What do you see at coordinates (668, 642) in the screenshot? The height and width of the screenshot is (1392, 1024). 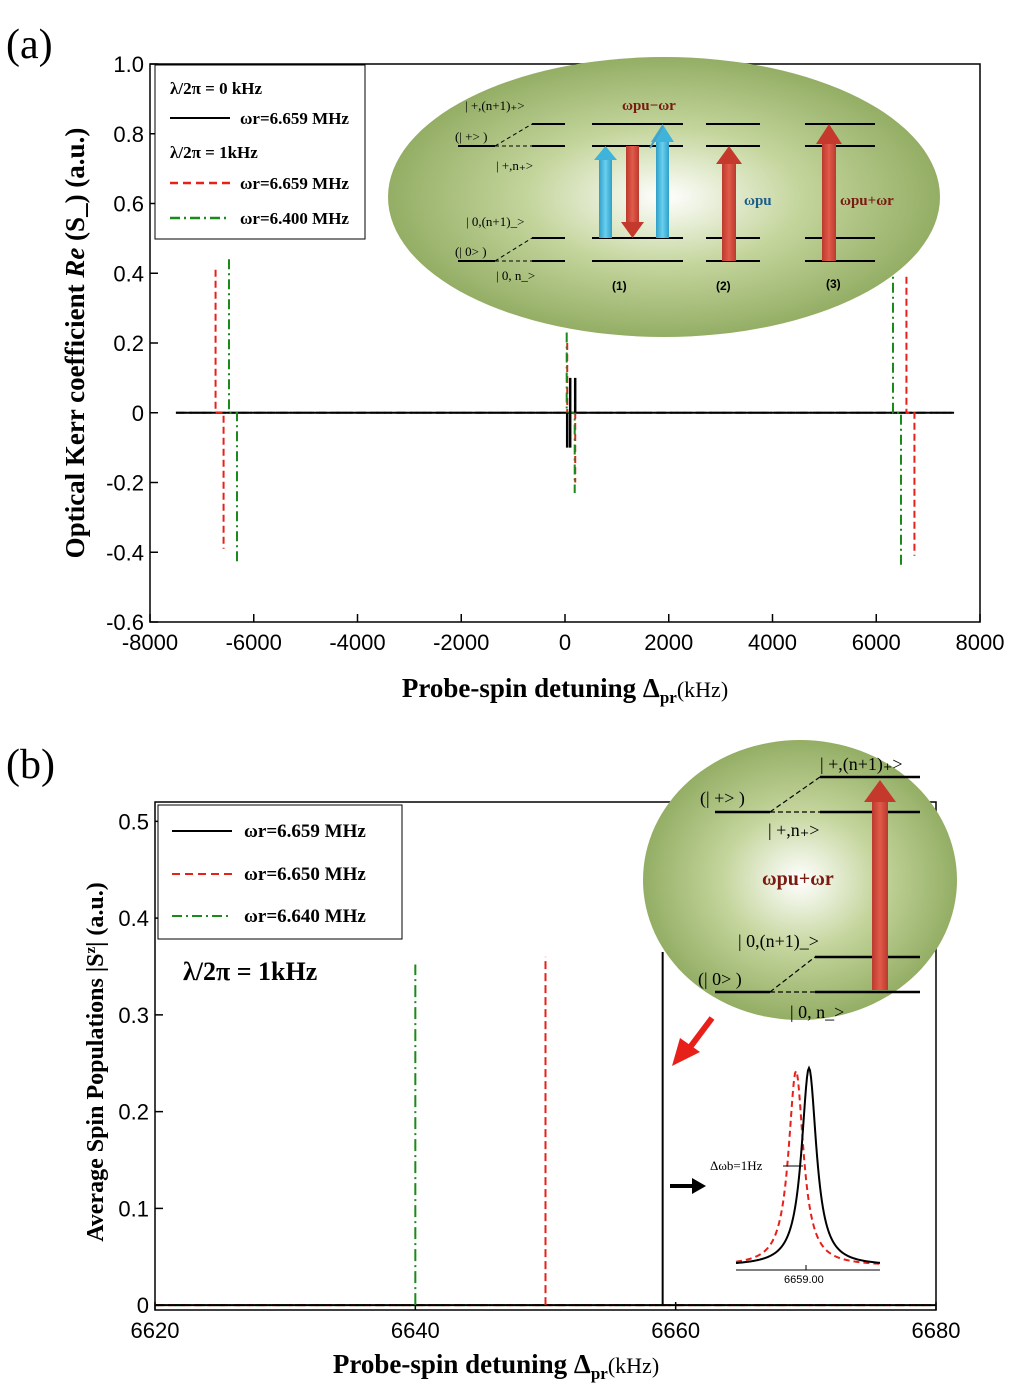 I see `a-xtick-label: 2000` at bounding box center [668, 642].